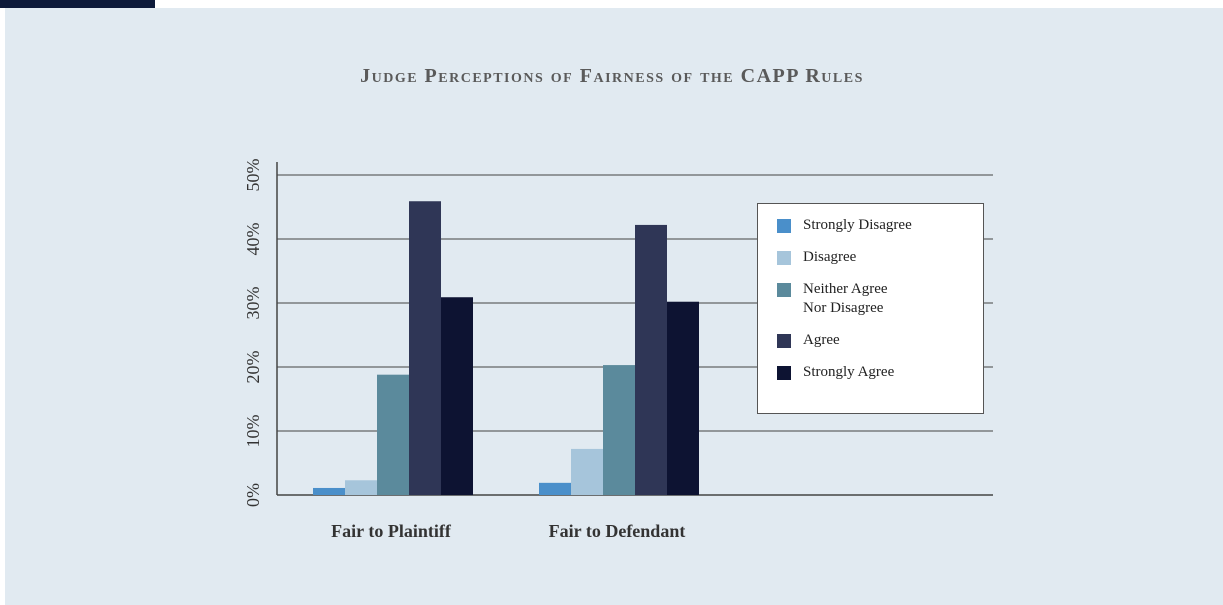 The image size is (1223, 605). What do you see at coordinates (253, 175) in the screenshot?
I see `y-tick-label: 50%` at bounding box center [253, 175].